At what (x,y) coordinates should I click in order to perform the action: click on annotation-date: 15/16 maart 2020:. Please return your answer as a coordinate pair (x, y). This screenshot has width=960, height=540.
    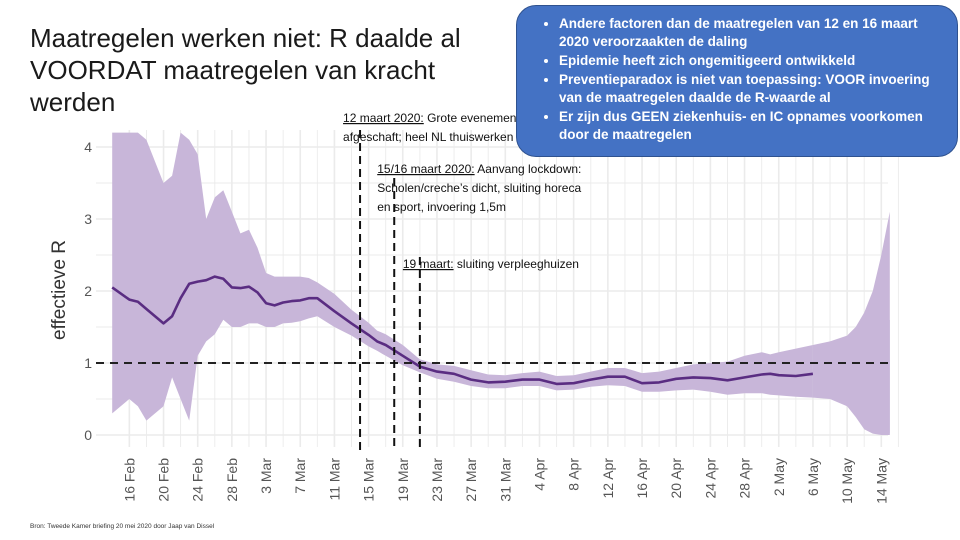
    Looking at the image, I should click on (425, 169).